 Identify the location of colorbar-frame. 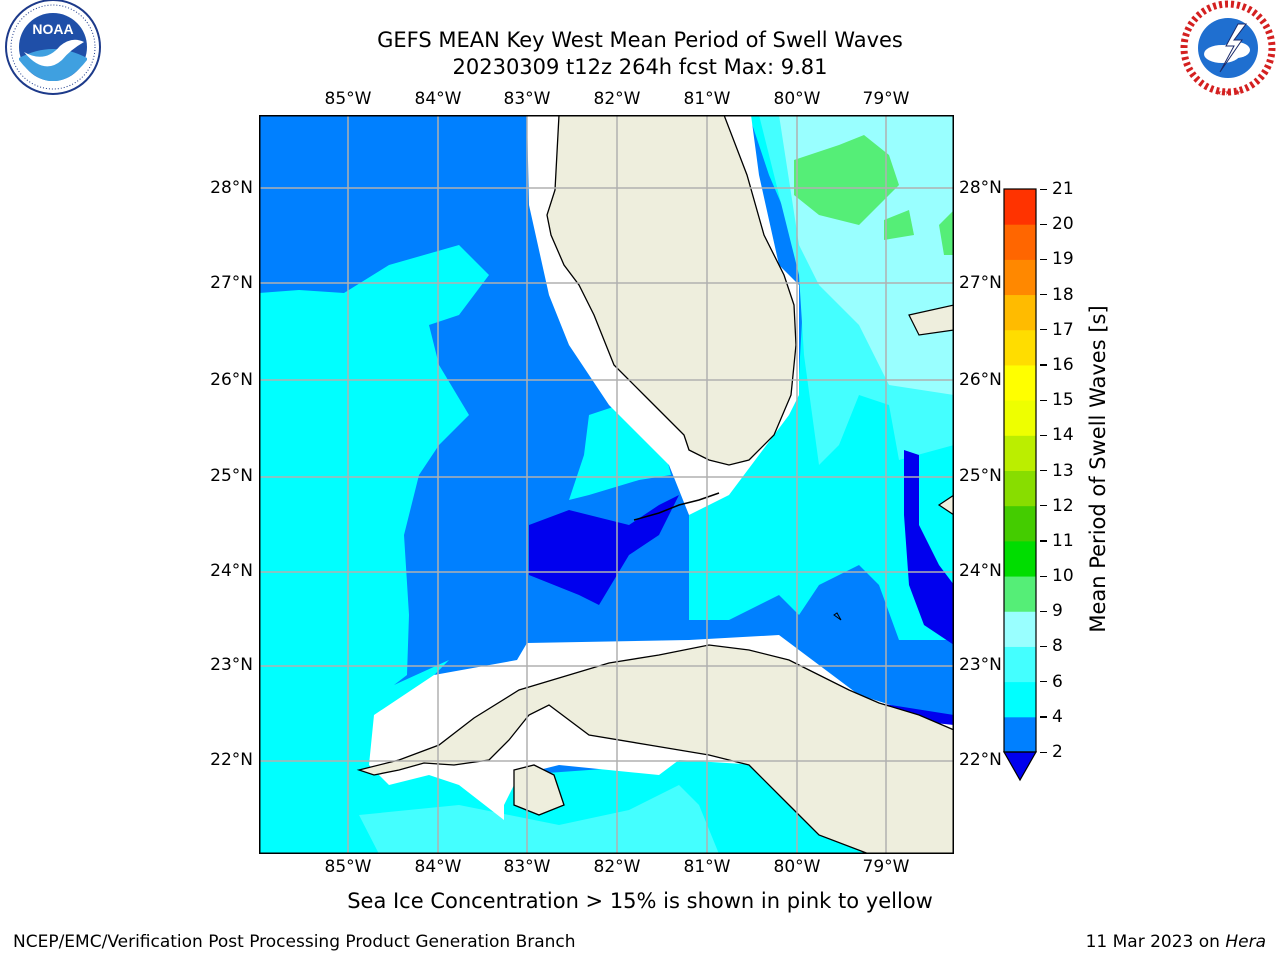
(1020, 470).